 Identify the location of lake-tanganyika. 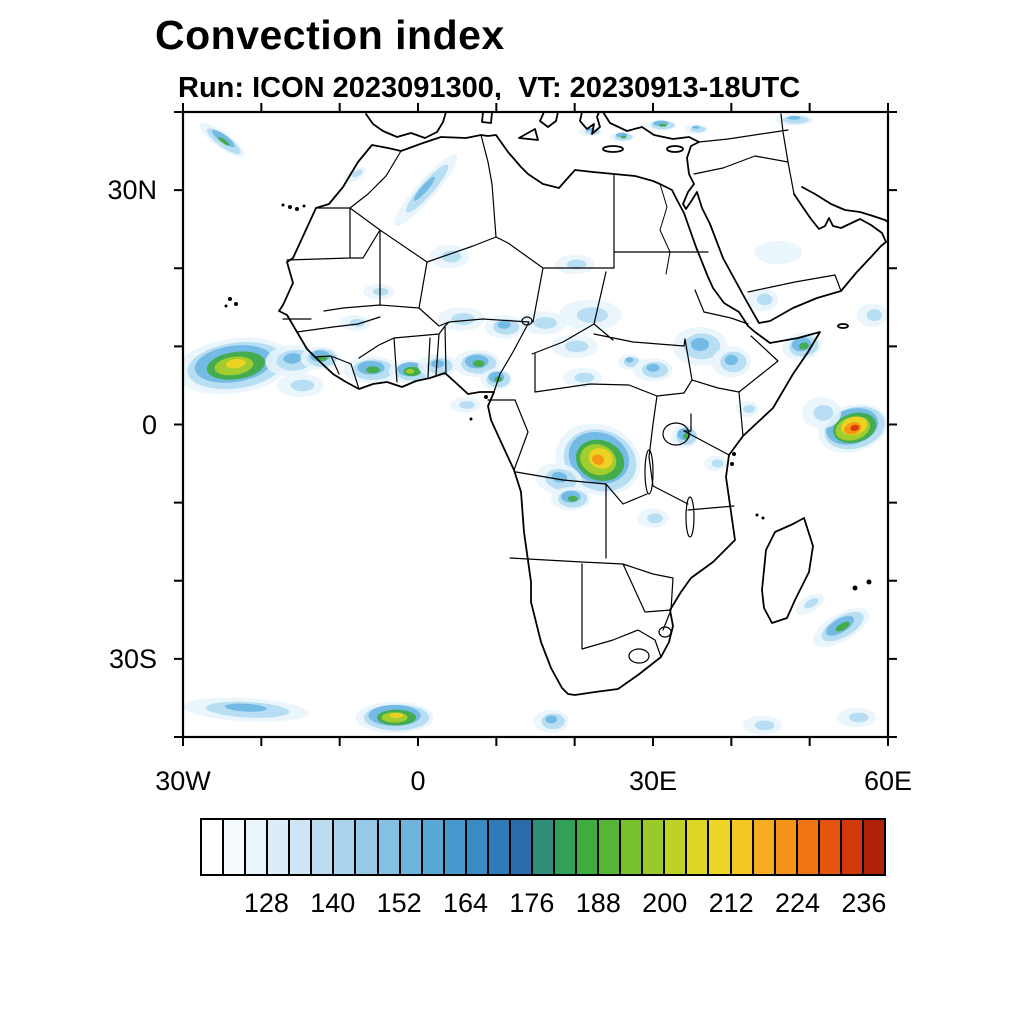
(649, 472).